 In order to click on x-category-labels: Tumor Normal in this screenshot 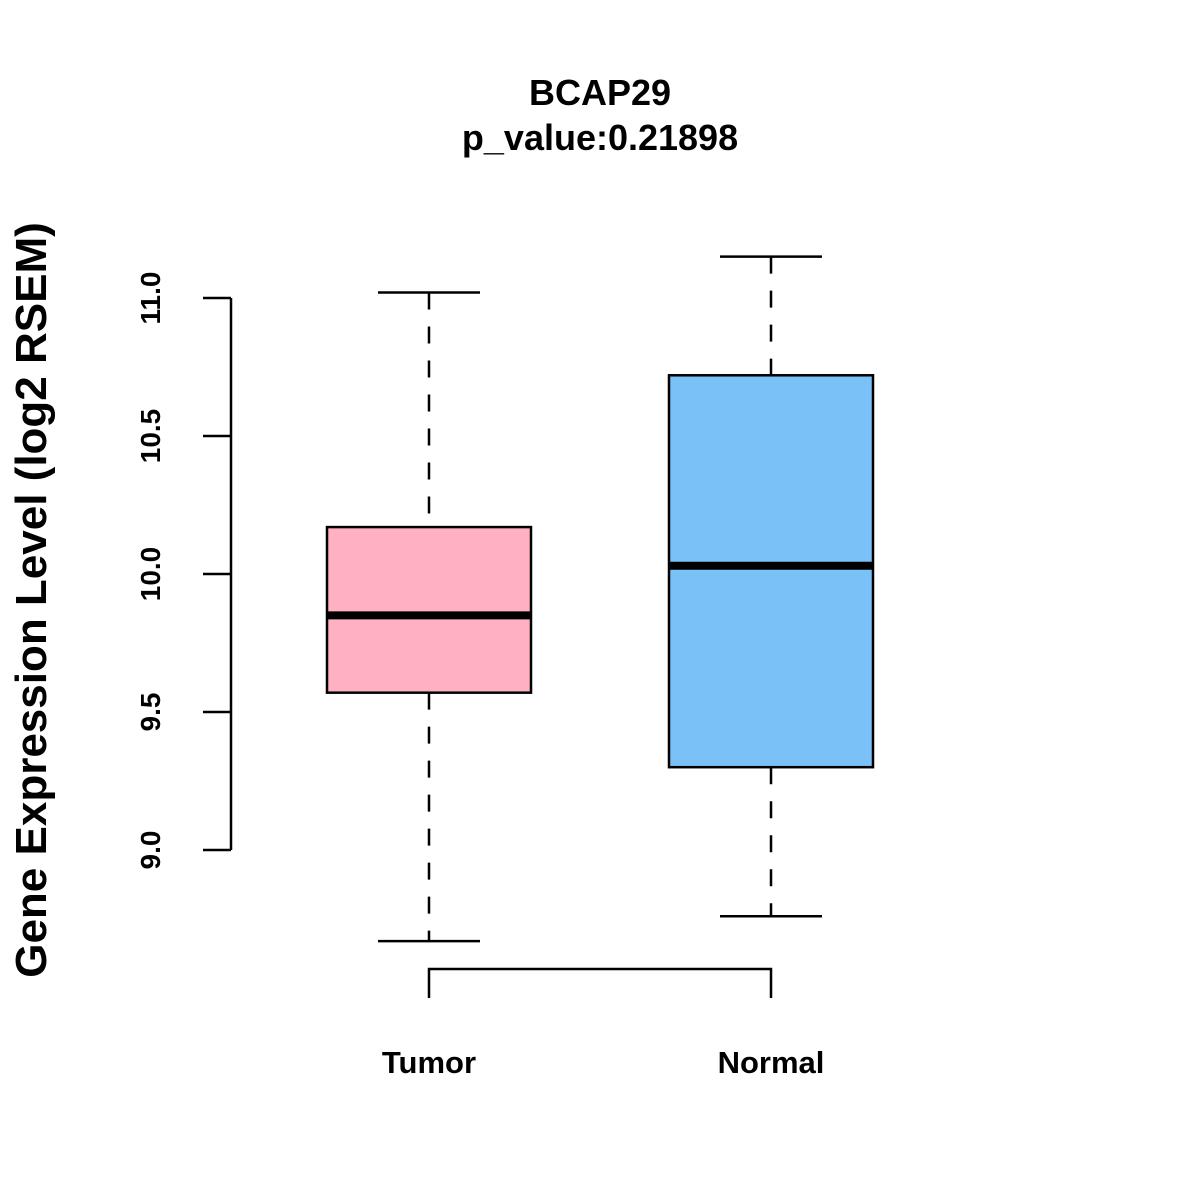, I will do `click(603, 1062)`.